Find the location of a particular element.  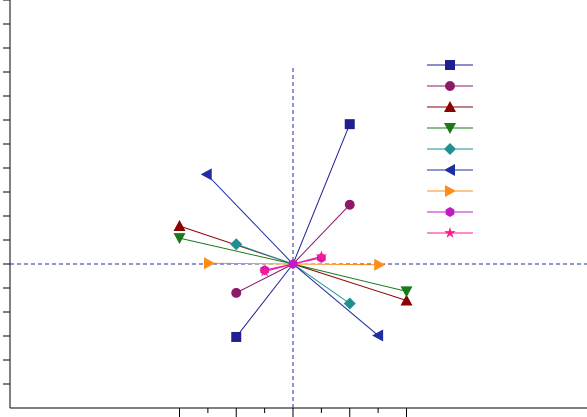

legend is located at coordinates (450, 149).